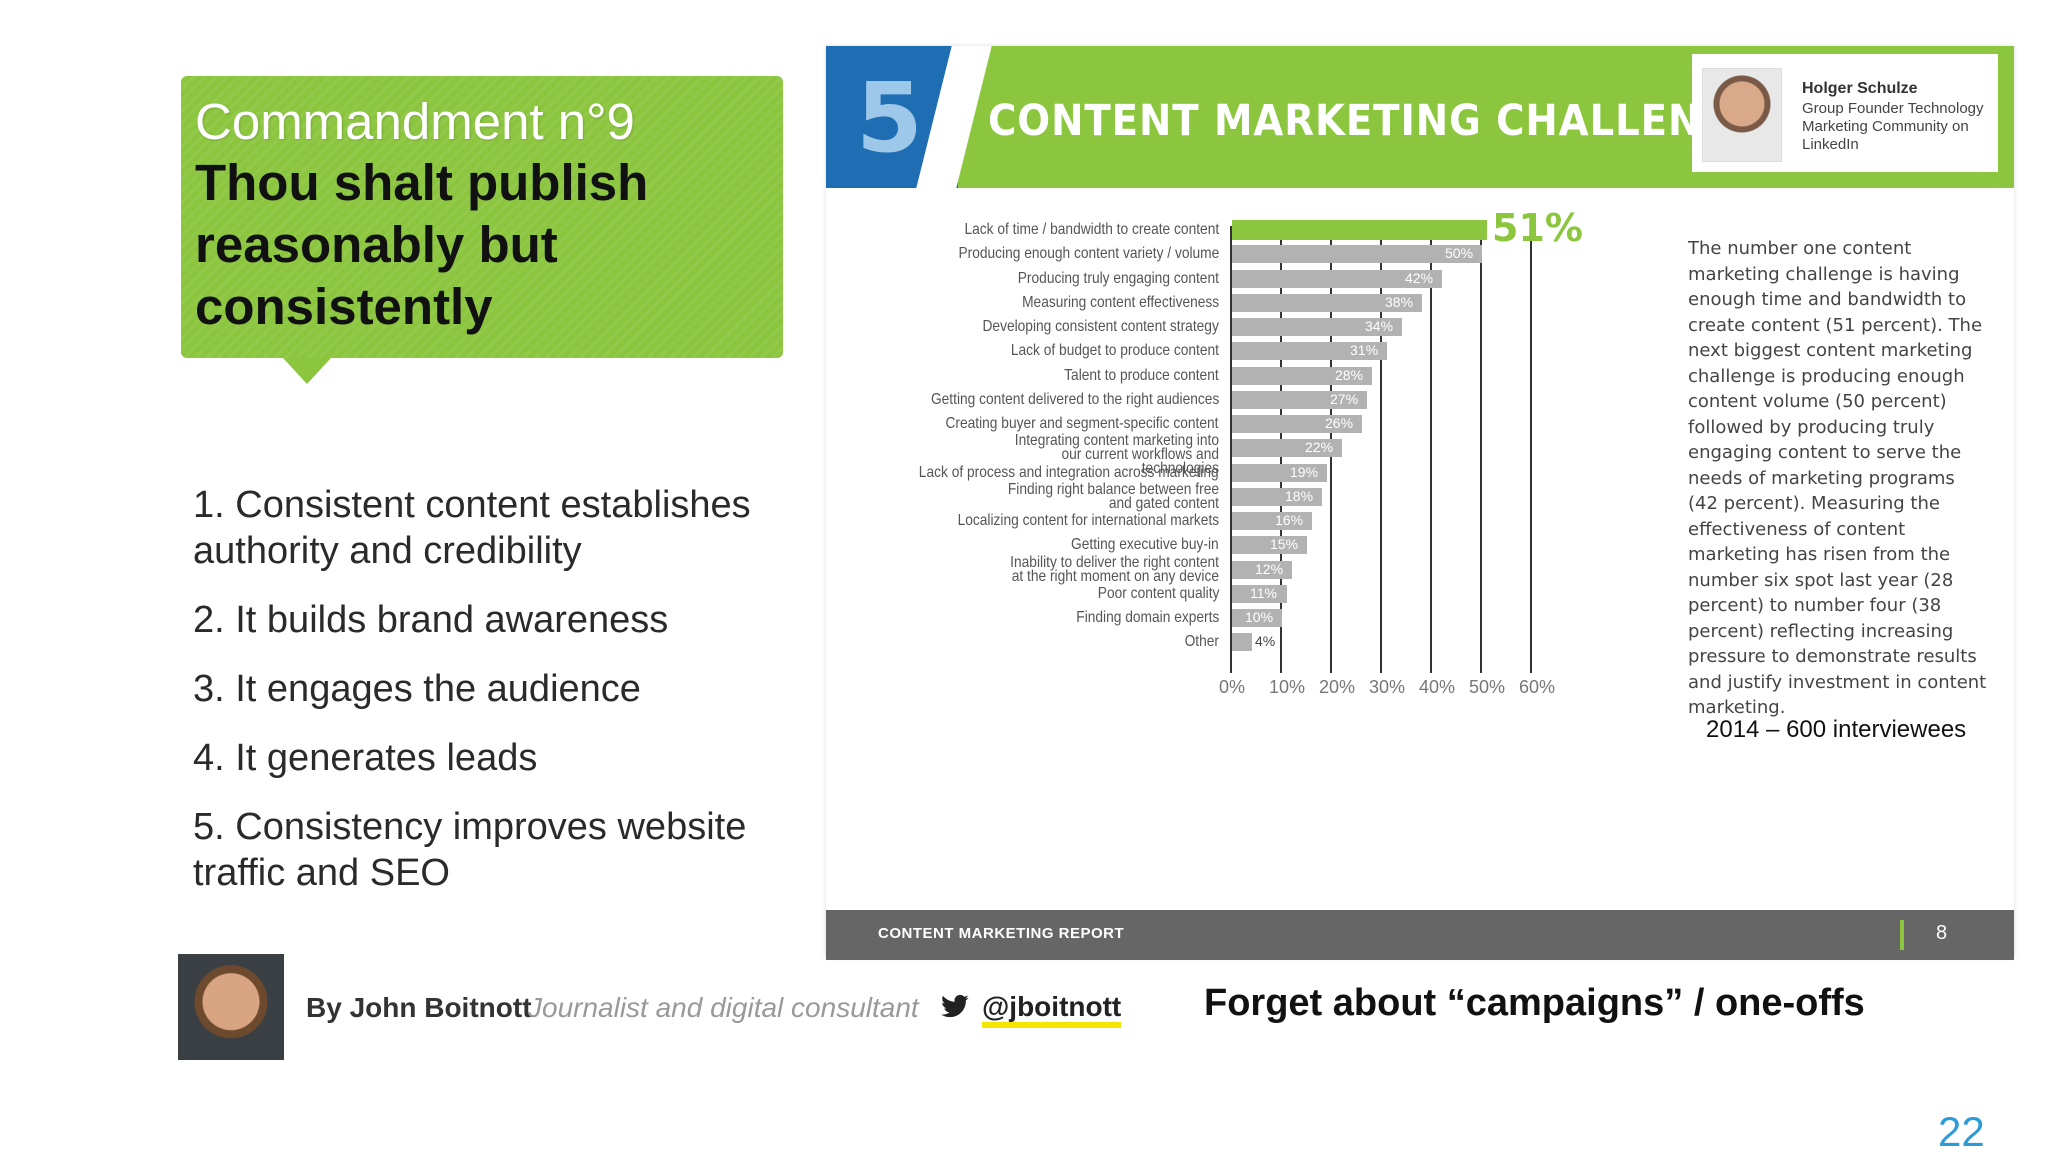  I want to click on bar-category-label: Developing consistent content strategy, so click(1100, 326).